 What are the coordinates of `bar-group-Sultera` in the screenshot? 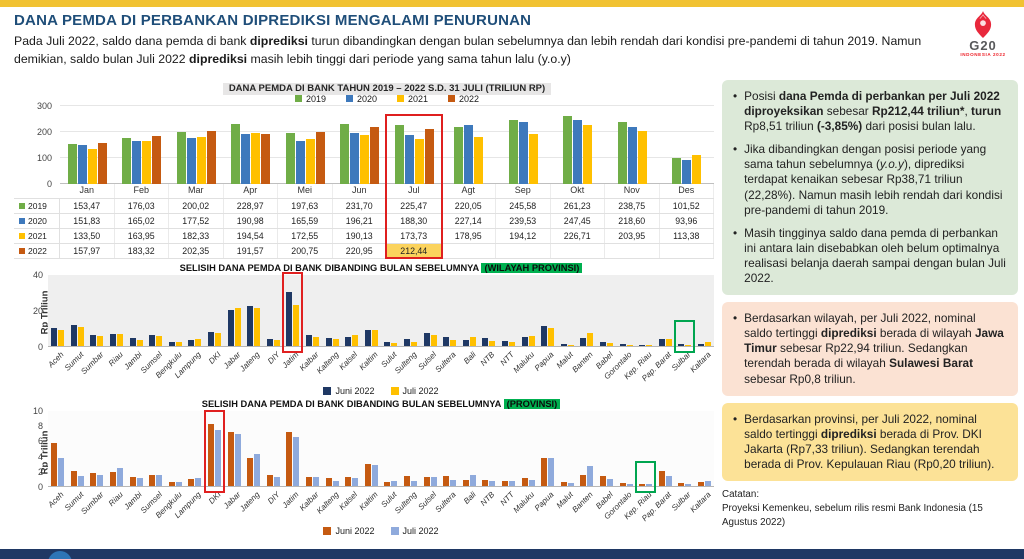 It's located at (450, 481).